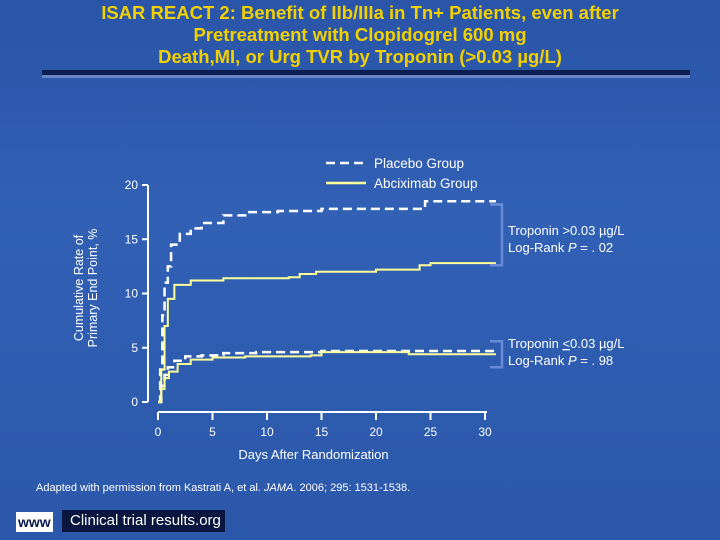  Describe the element at coordinates (566, 230) in the screenshot. I see `annotation-high-troponin-label: Troponin >0.03 µg/L` at that location.